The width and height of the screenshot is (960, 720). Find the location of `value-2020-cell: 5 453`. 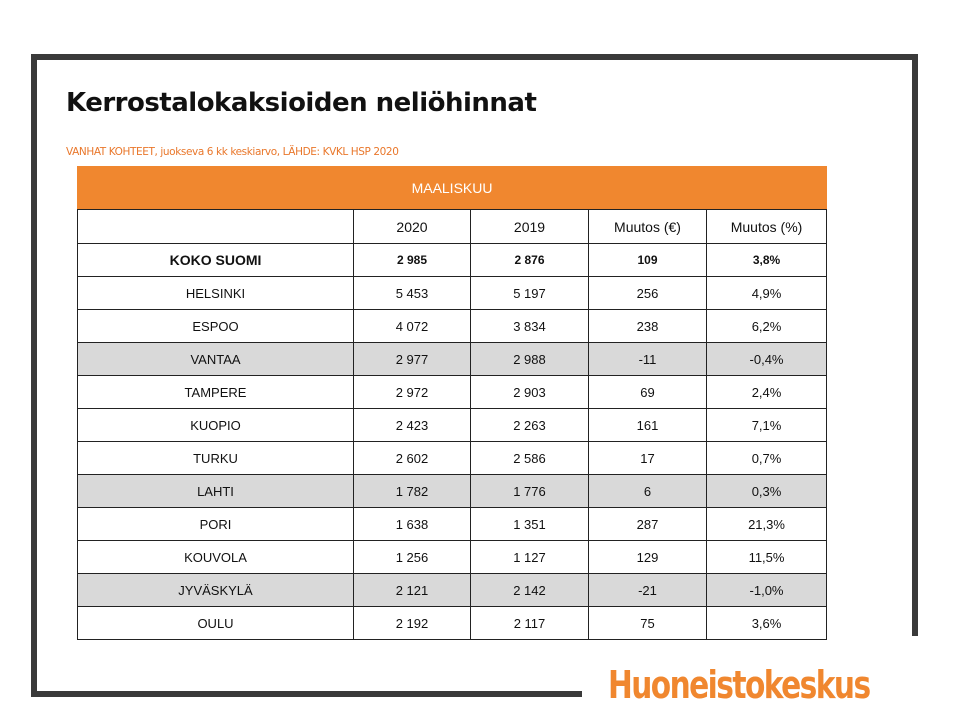

value-2020-cell: 5 453 is located at coordinates (412, 293).